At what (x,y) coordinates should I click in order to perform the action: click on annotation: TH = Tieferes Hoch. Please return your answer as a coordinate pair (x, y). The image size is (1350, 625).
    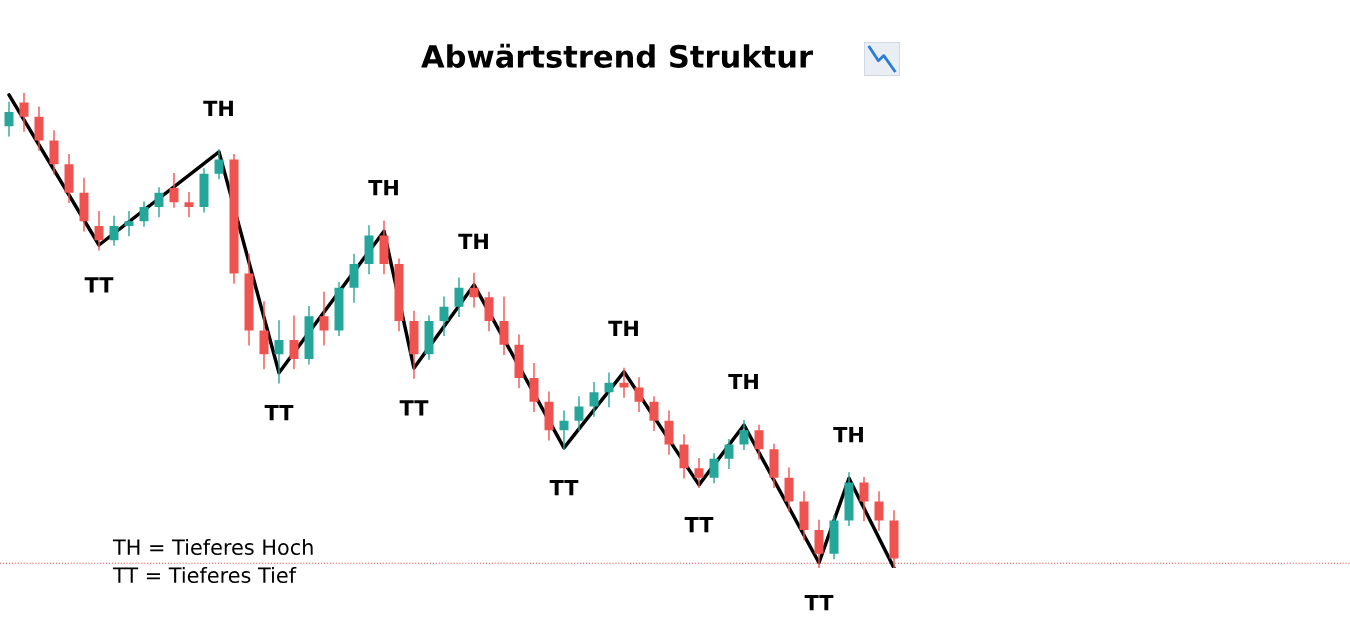
    Looking at the image, I should click on (212, 547).